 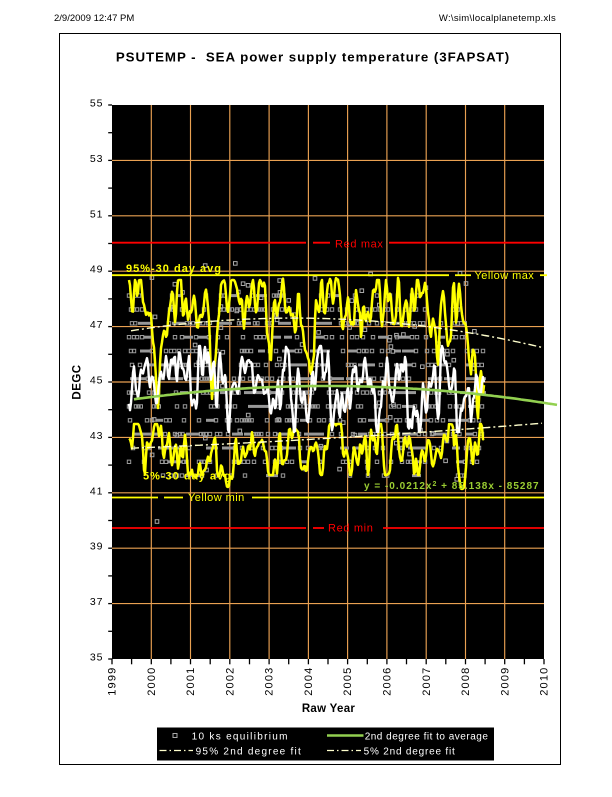 What do you see at coordinates (240, 737) in the screenshot?
I see `svg-text: 10 ks equilibrium` at bounding box center [240, 737].